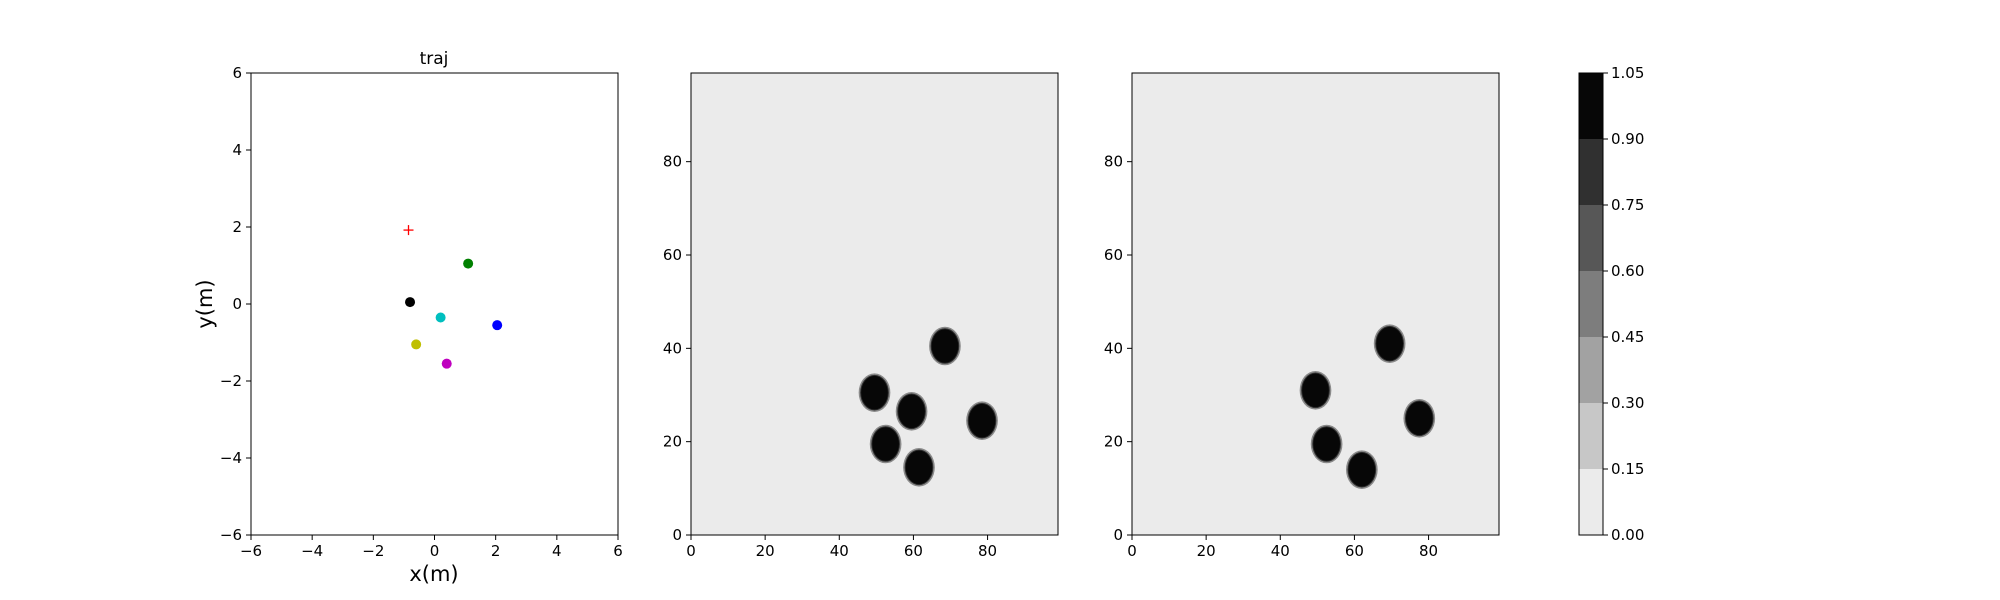  What do you see at coordinates (1627, 205) in the screenshot?
I see `colorbar-tick-label: 0.75` at bounding box center [1627, 205].